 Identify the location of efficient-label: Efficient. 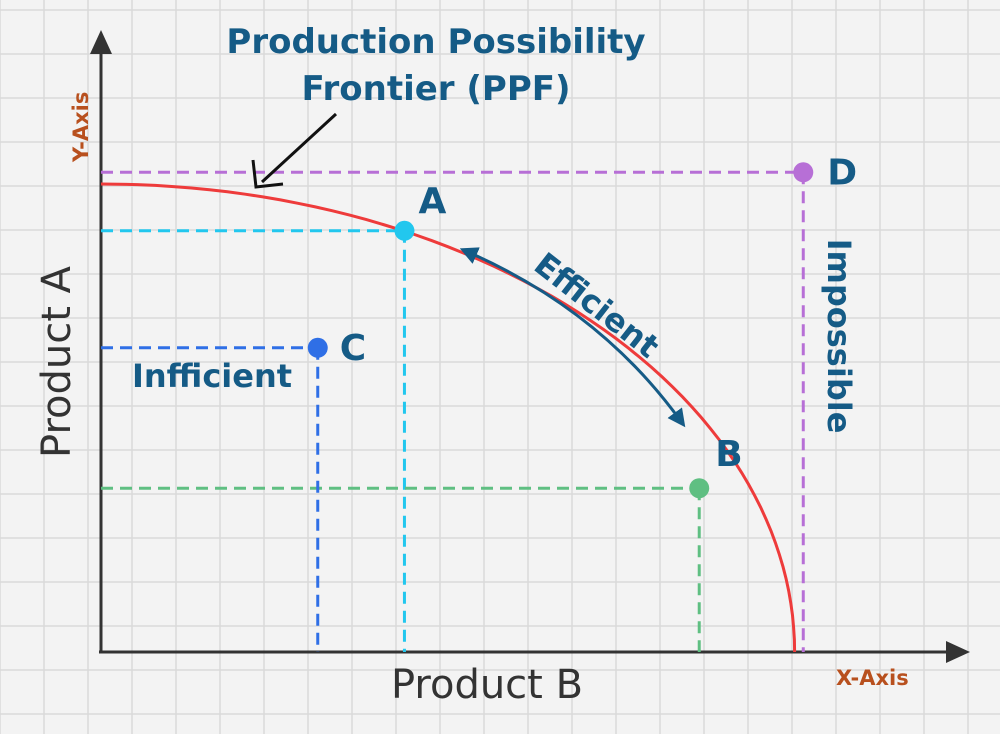
(596, 305).